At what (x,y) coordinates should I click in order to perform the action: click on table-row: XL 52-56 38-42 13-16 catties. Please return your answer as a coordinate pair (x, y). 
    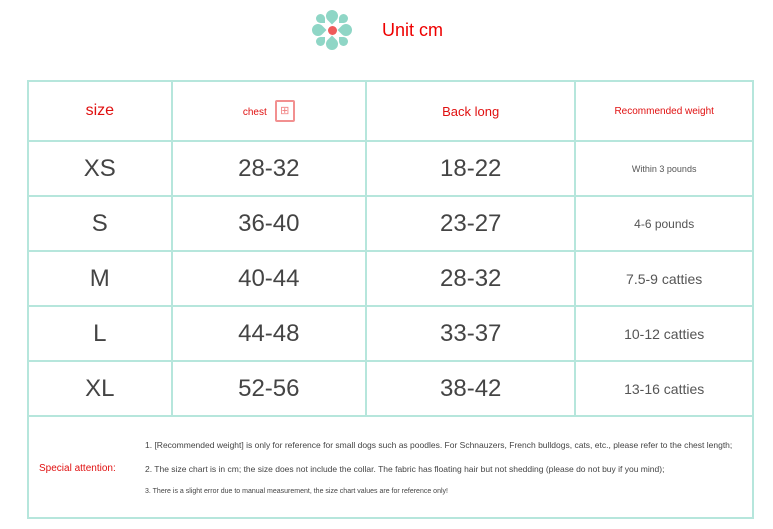
    Looking at the image, I should click on (390, 388).